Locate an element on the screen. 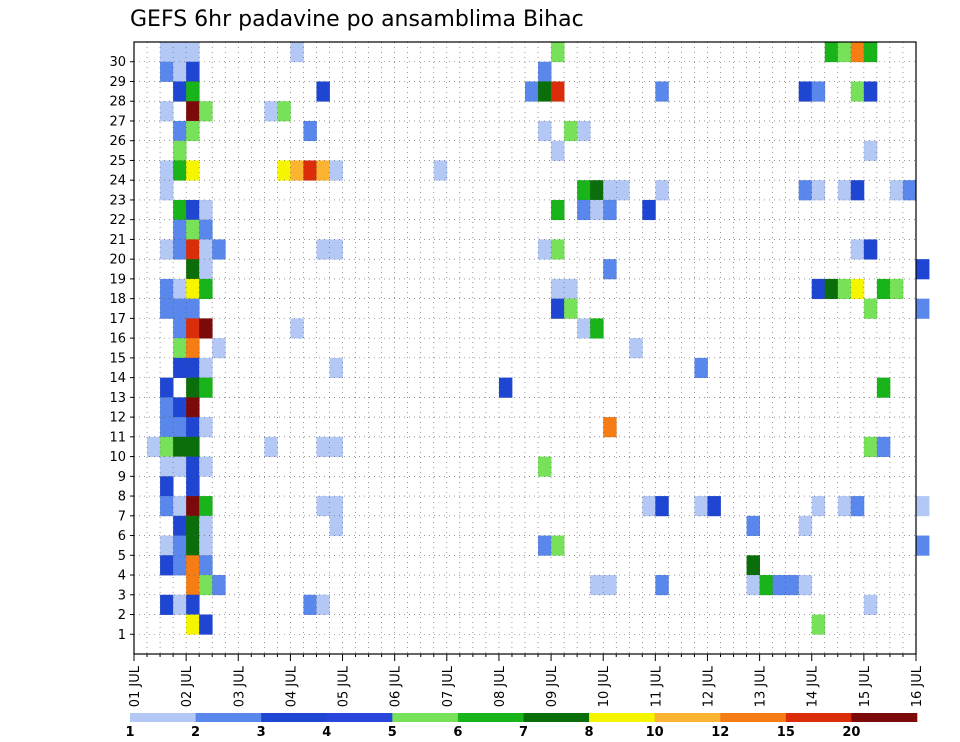  y-tick-label: 1 is located at coordinates (122, 635).